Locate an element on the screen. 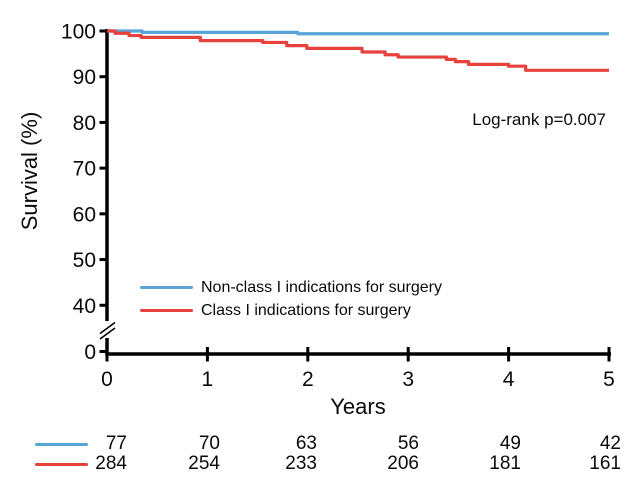  svg-text: 5 is located at coordinates (609, 379).